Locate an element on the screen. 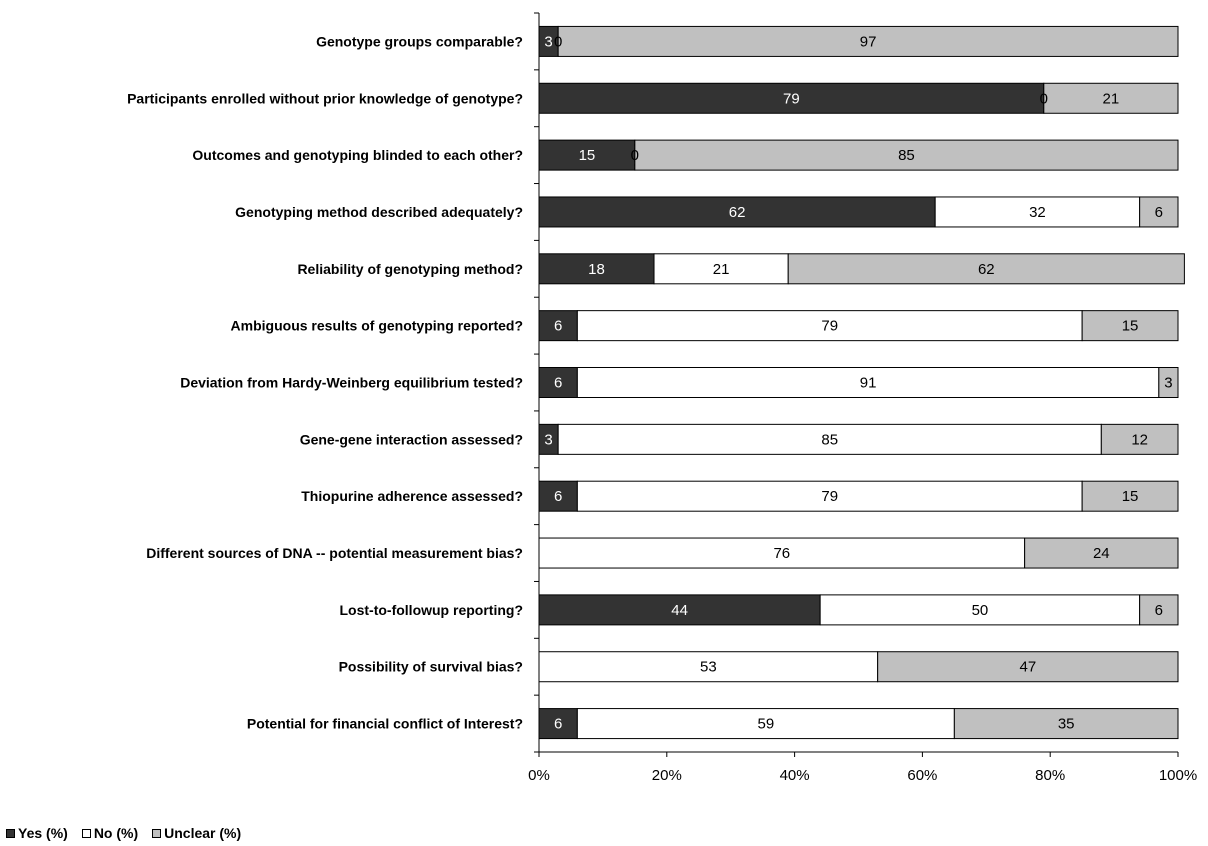 The width and height of the screenshot is (1208, 846). category-label: Genotyping method described adequately? is located at coordinates (379, 212).